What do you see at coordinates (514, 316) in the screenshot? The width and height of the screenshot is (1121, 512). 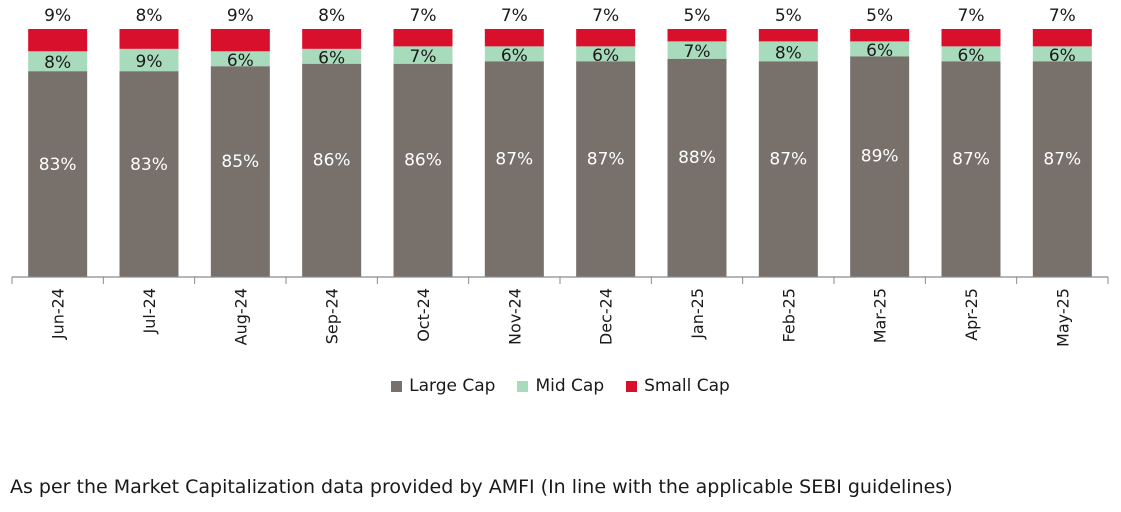 I see `x-tick-label: Nov-24` at bounding box center [514, 316].